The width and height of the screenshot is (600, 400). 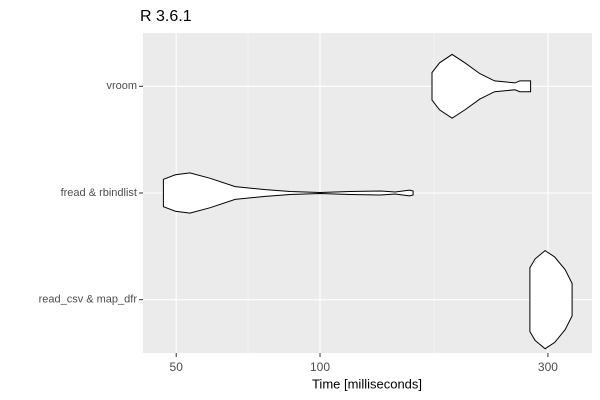 I want to click on y-tick-label: vroom, so click(x=121, y=86).